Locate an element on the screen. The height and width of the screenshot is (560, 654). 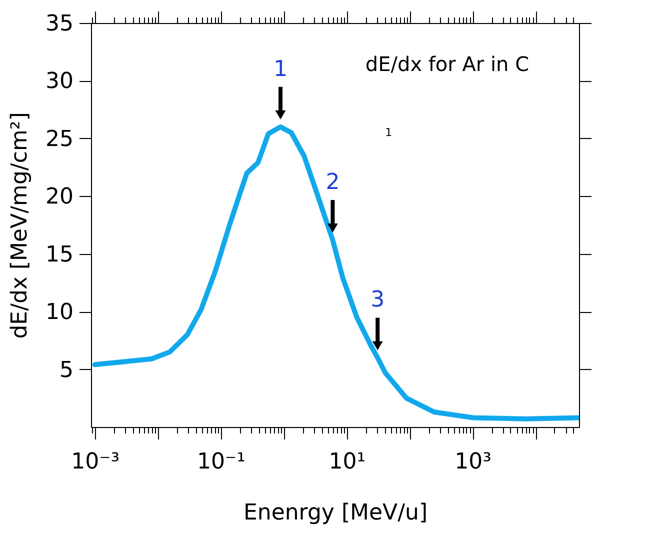
y-tick-label: 25 is located at coordinates (60, 139).